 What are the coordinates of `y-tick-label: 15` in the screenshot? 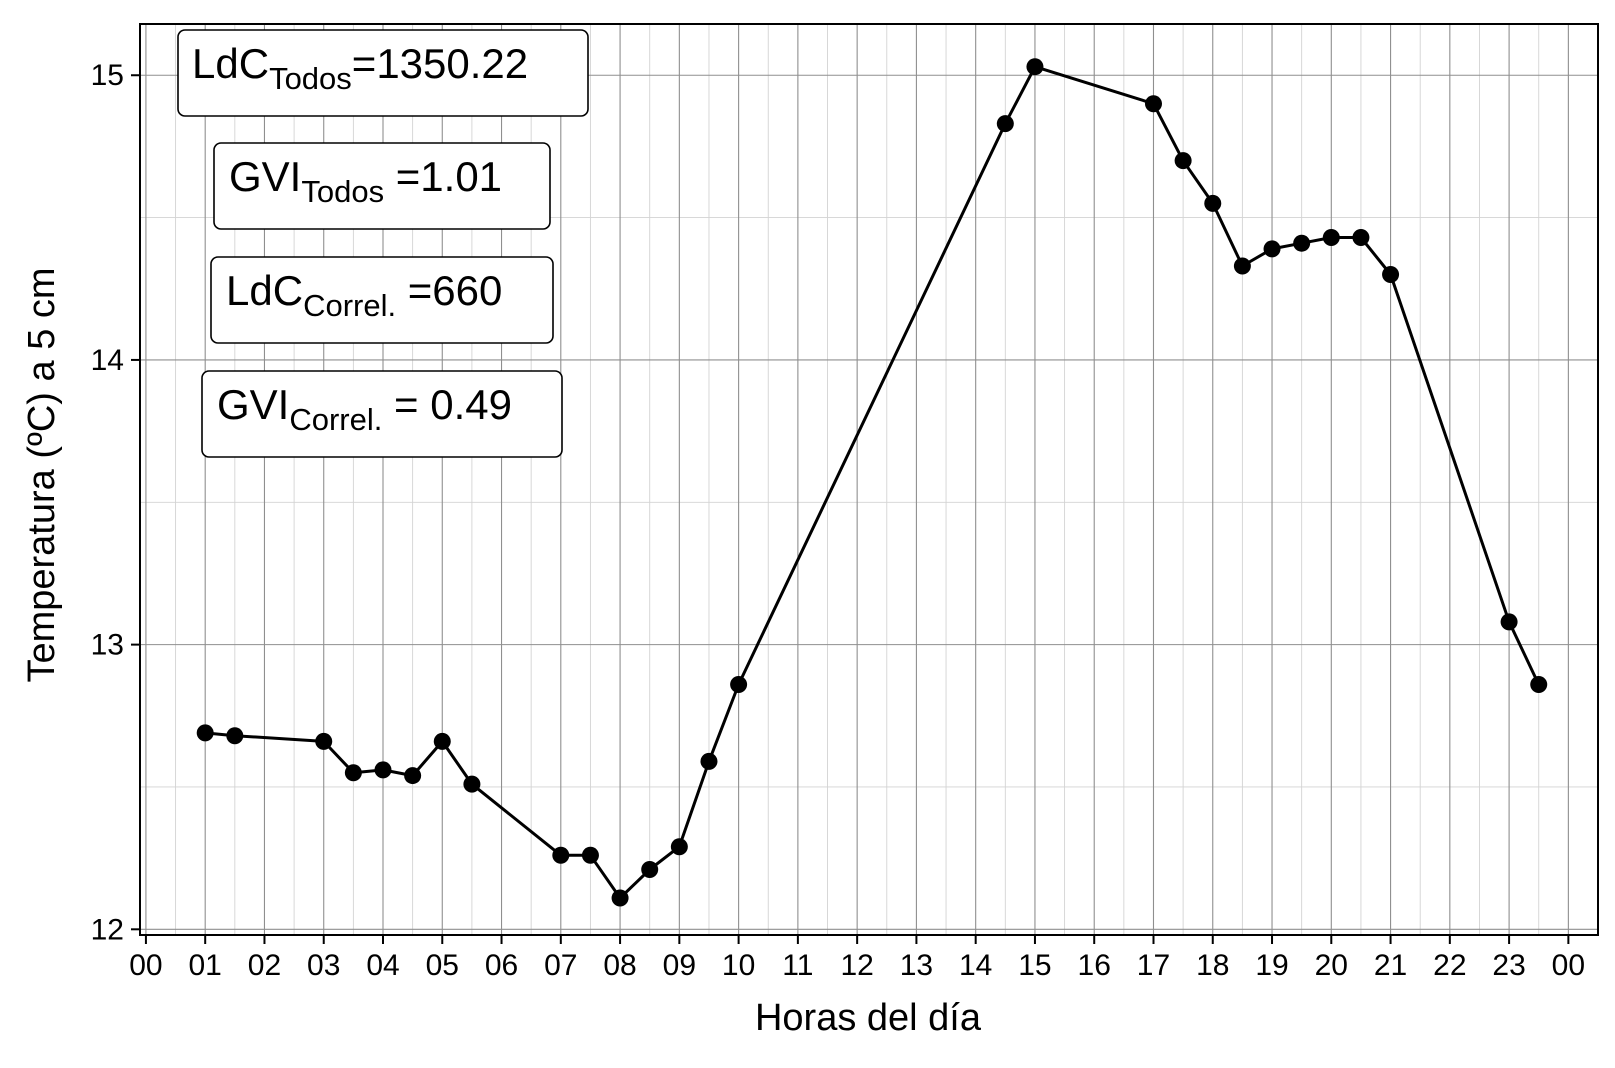 It's located at (107, 75).